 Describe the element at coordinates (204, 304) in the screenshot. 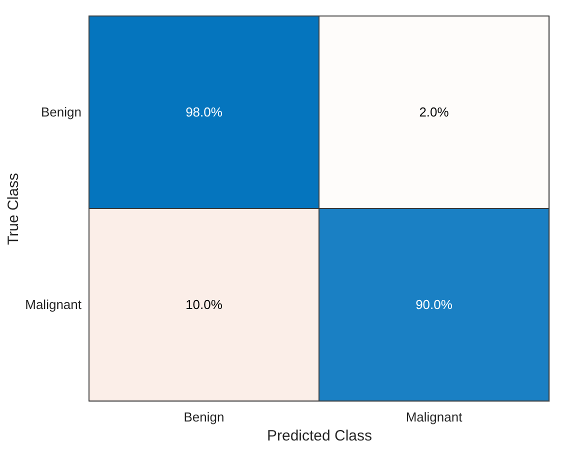

I see `data-label: 10.0%` at that location.